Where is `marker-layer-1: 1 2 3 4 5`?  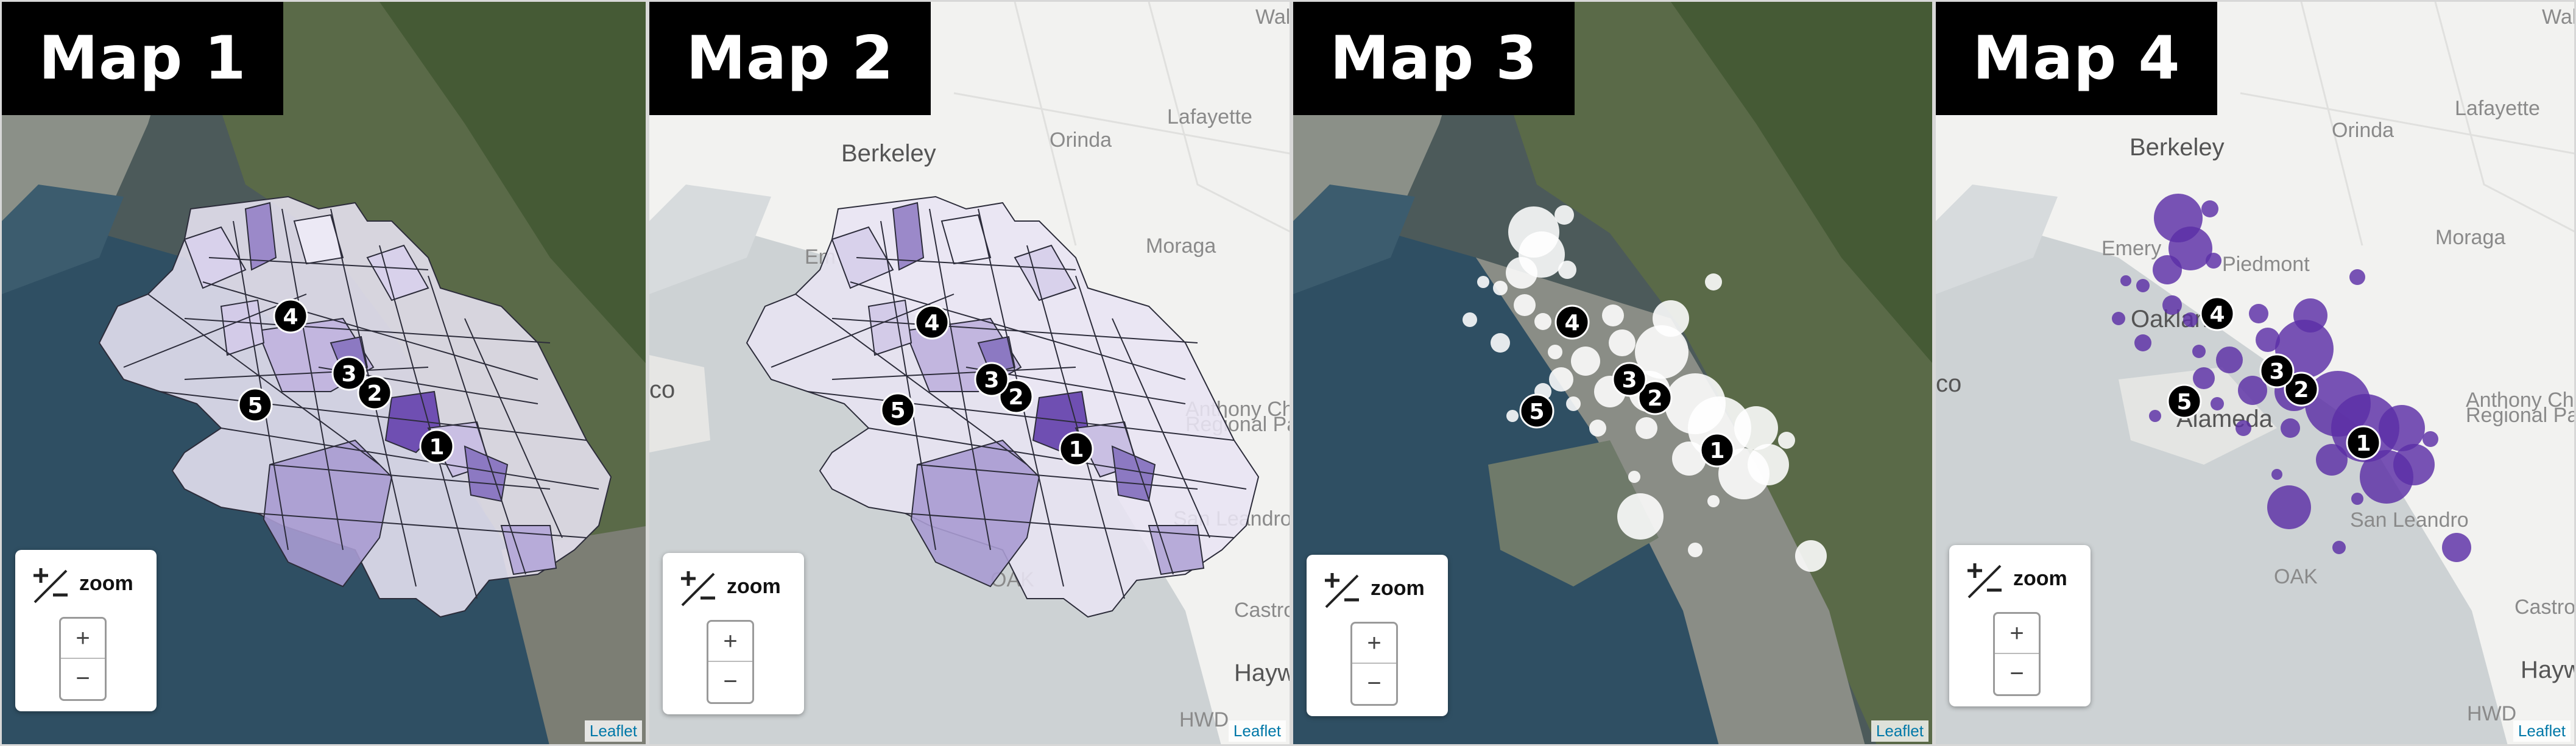
marker-layer-1: 1 2 3 4 5 is located at coordinates (346, 381).